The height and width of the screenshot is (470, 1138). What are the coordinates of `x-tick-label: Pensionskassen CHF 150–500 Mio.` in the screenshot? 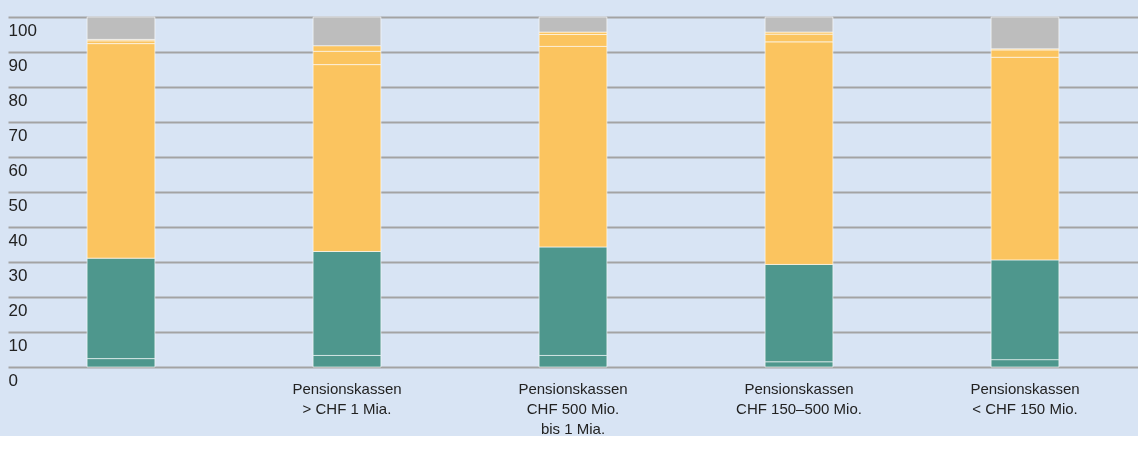 It's located at (799, 398).